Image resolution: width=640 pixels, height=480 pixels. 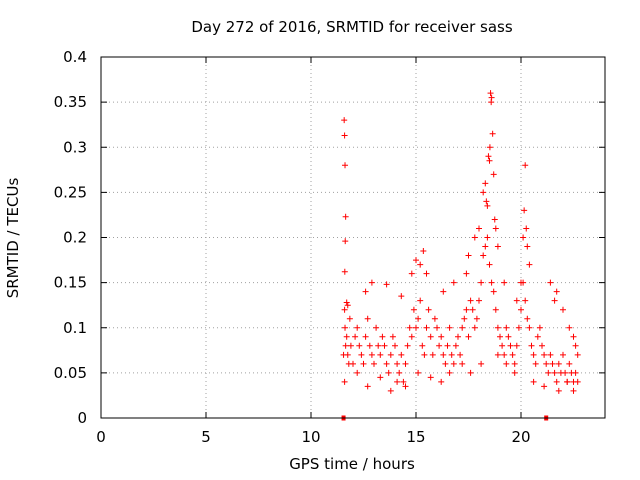 What do you see at coordinates (415, 437) in the screenshot?
I see `x-tick-label: 15` at bounding box center [415, 437].